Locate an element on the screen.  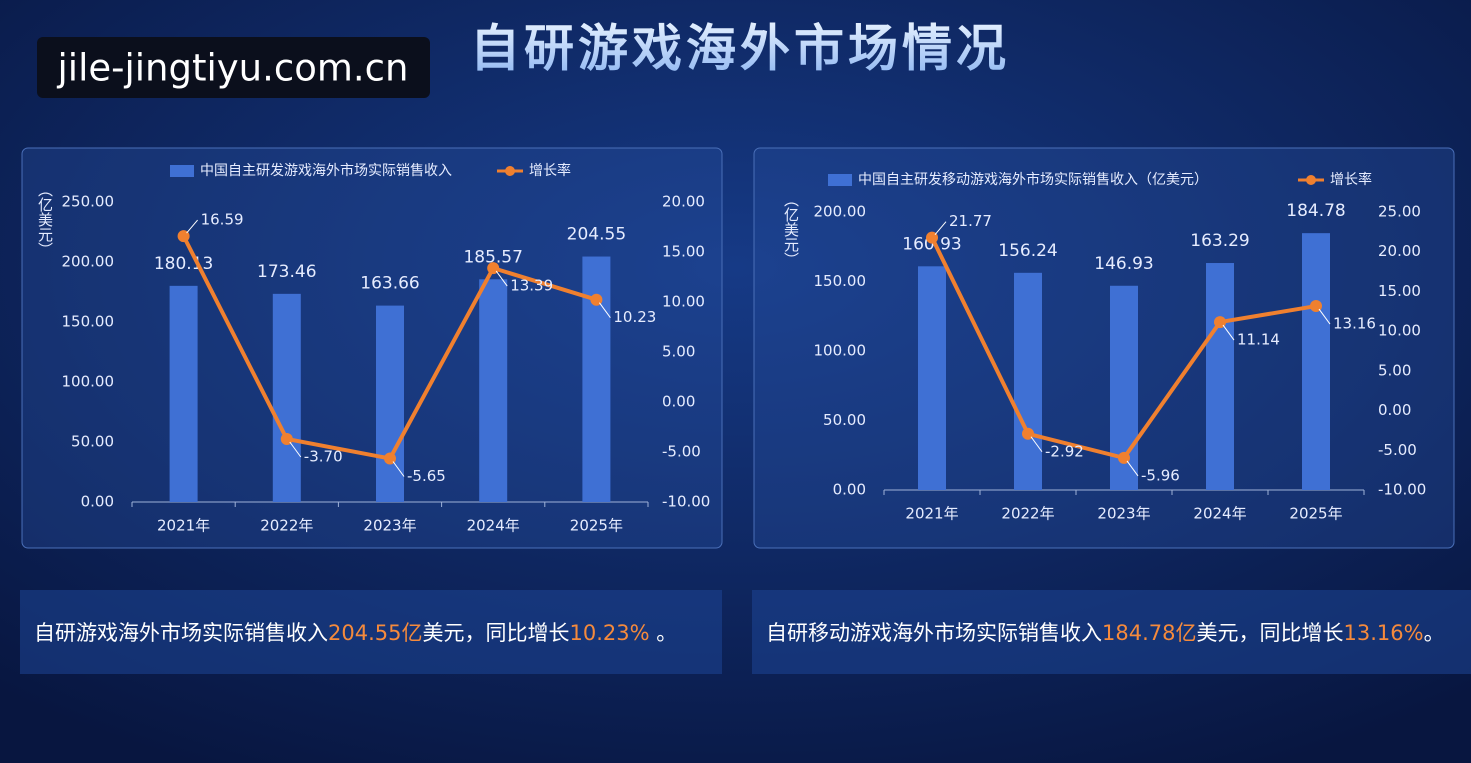
line-value-label: -5.65 is located at coordinates (426, 476).